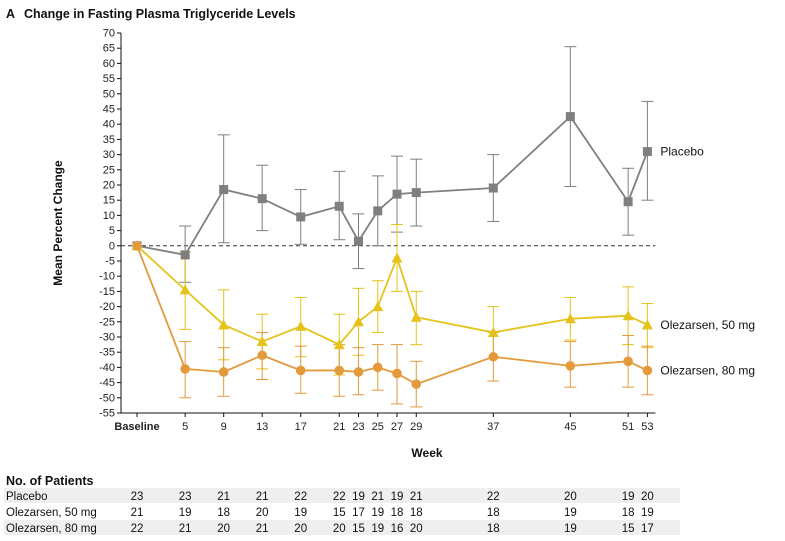 The height and width of the screenshot is (541, 785). I want to click on x-tick-label: 27, so click(397, 427).